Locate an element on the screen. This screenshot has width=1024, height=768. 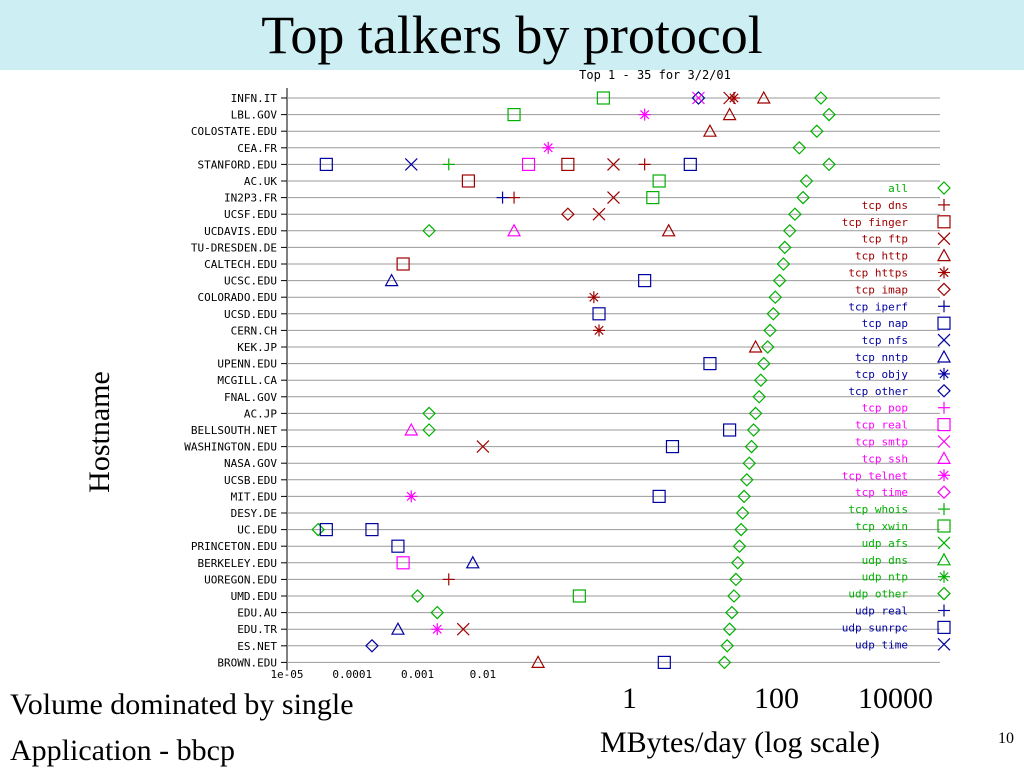
page-number: 10 is located at coordinates (1006, 738).